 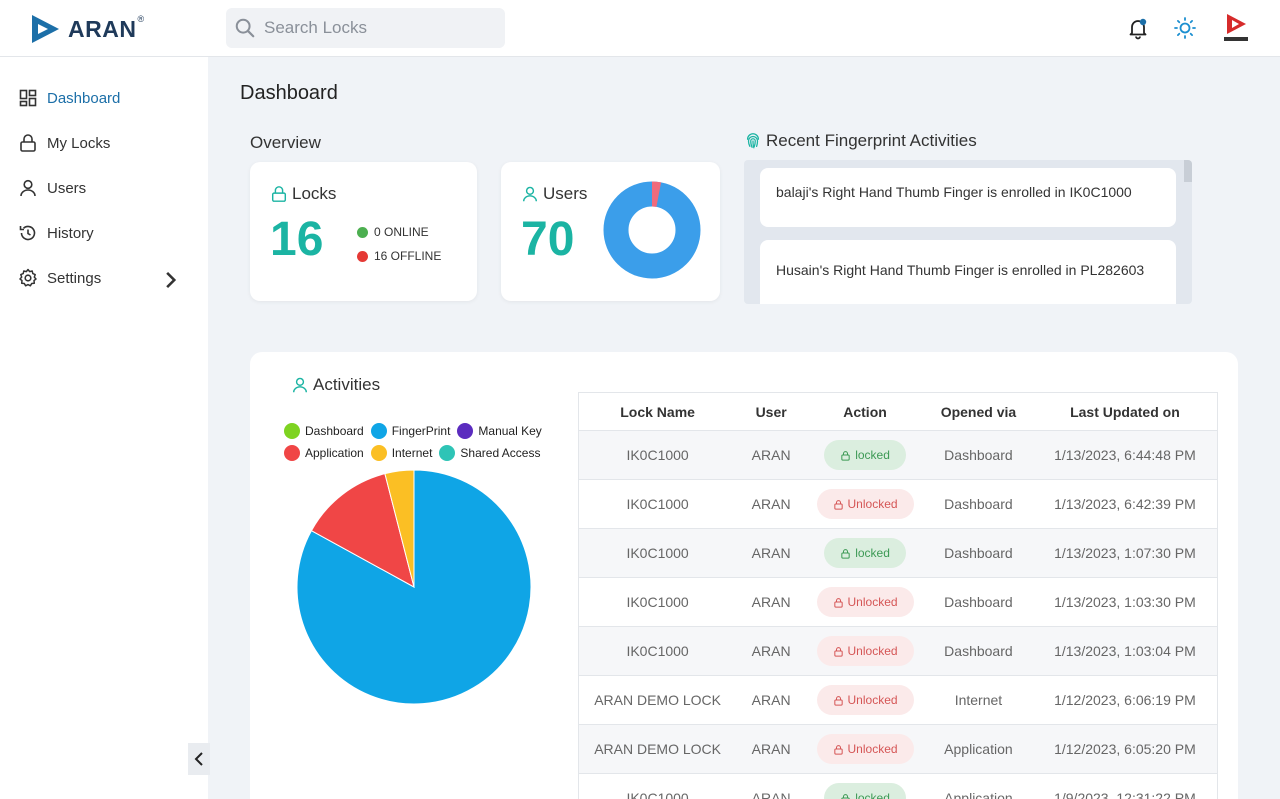 I want to click on recent-activities-header: Recent Fingerprint Activities, so click(x=860, y=141).